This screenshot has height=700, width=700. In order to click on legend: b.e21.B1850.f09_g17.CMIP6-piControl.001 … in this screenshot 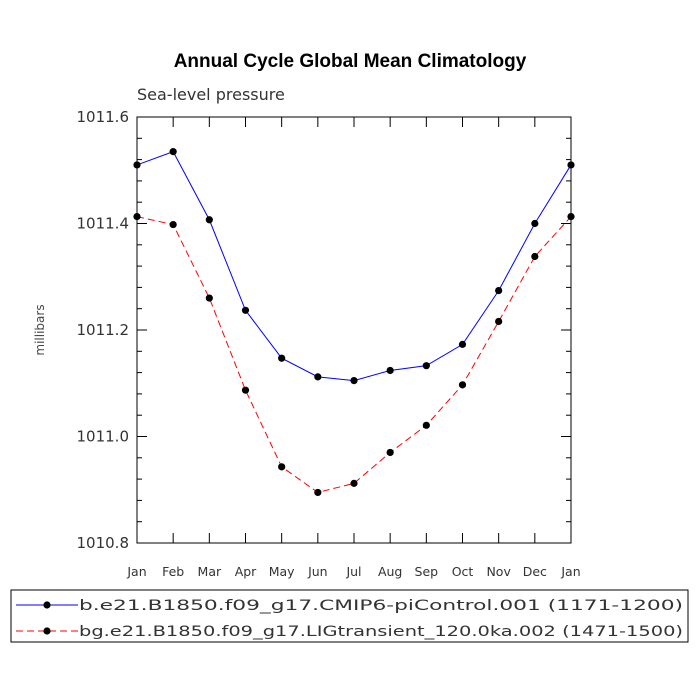, I will do `click(349, 619)`.